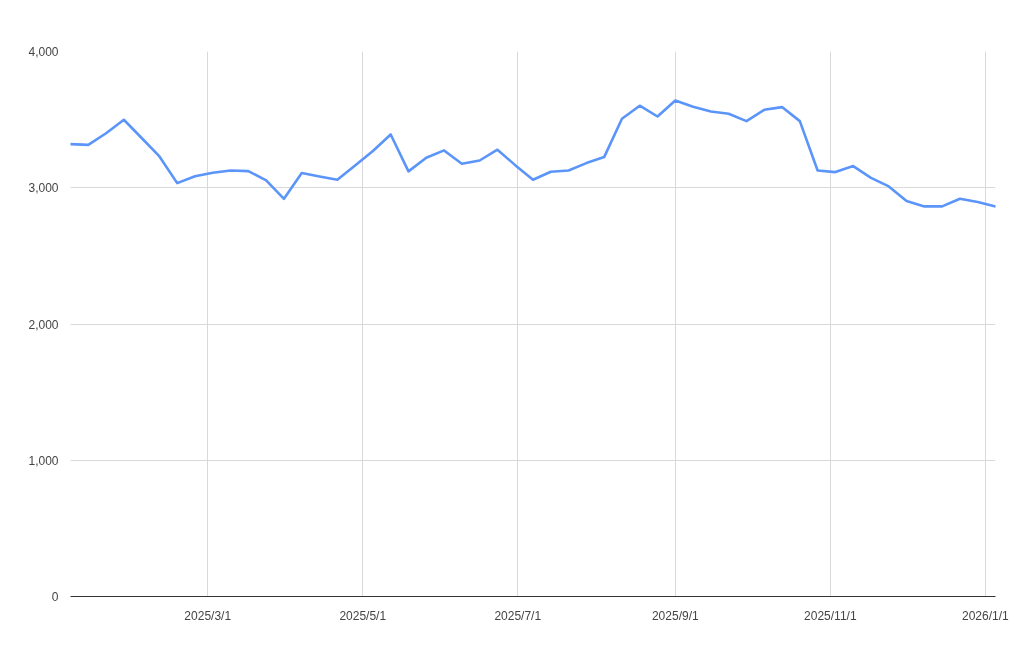 The height and width of the screenshot is (667, 1036). What do you see at coordinates (830, 615) in the screenshot?
I see `x-tick-label: 2025/11/1` at bounding box center [830, 615].